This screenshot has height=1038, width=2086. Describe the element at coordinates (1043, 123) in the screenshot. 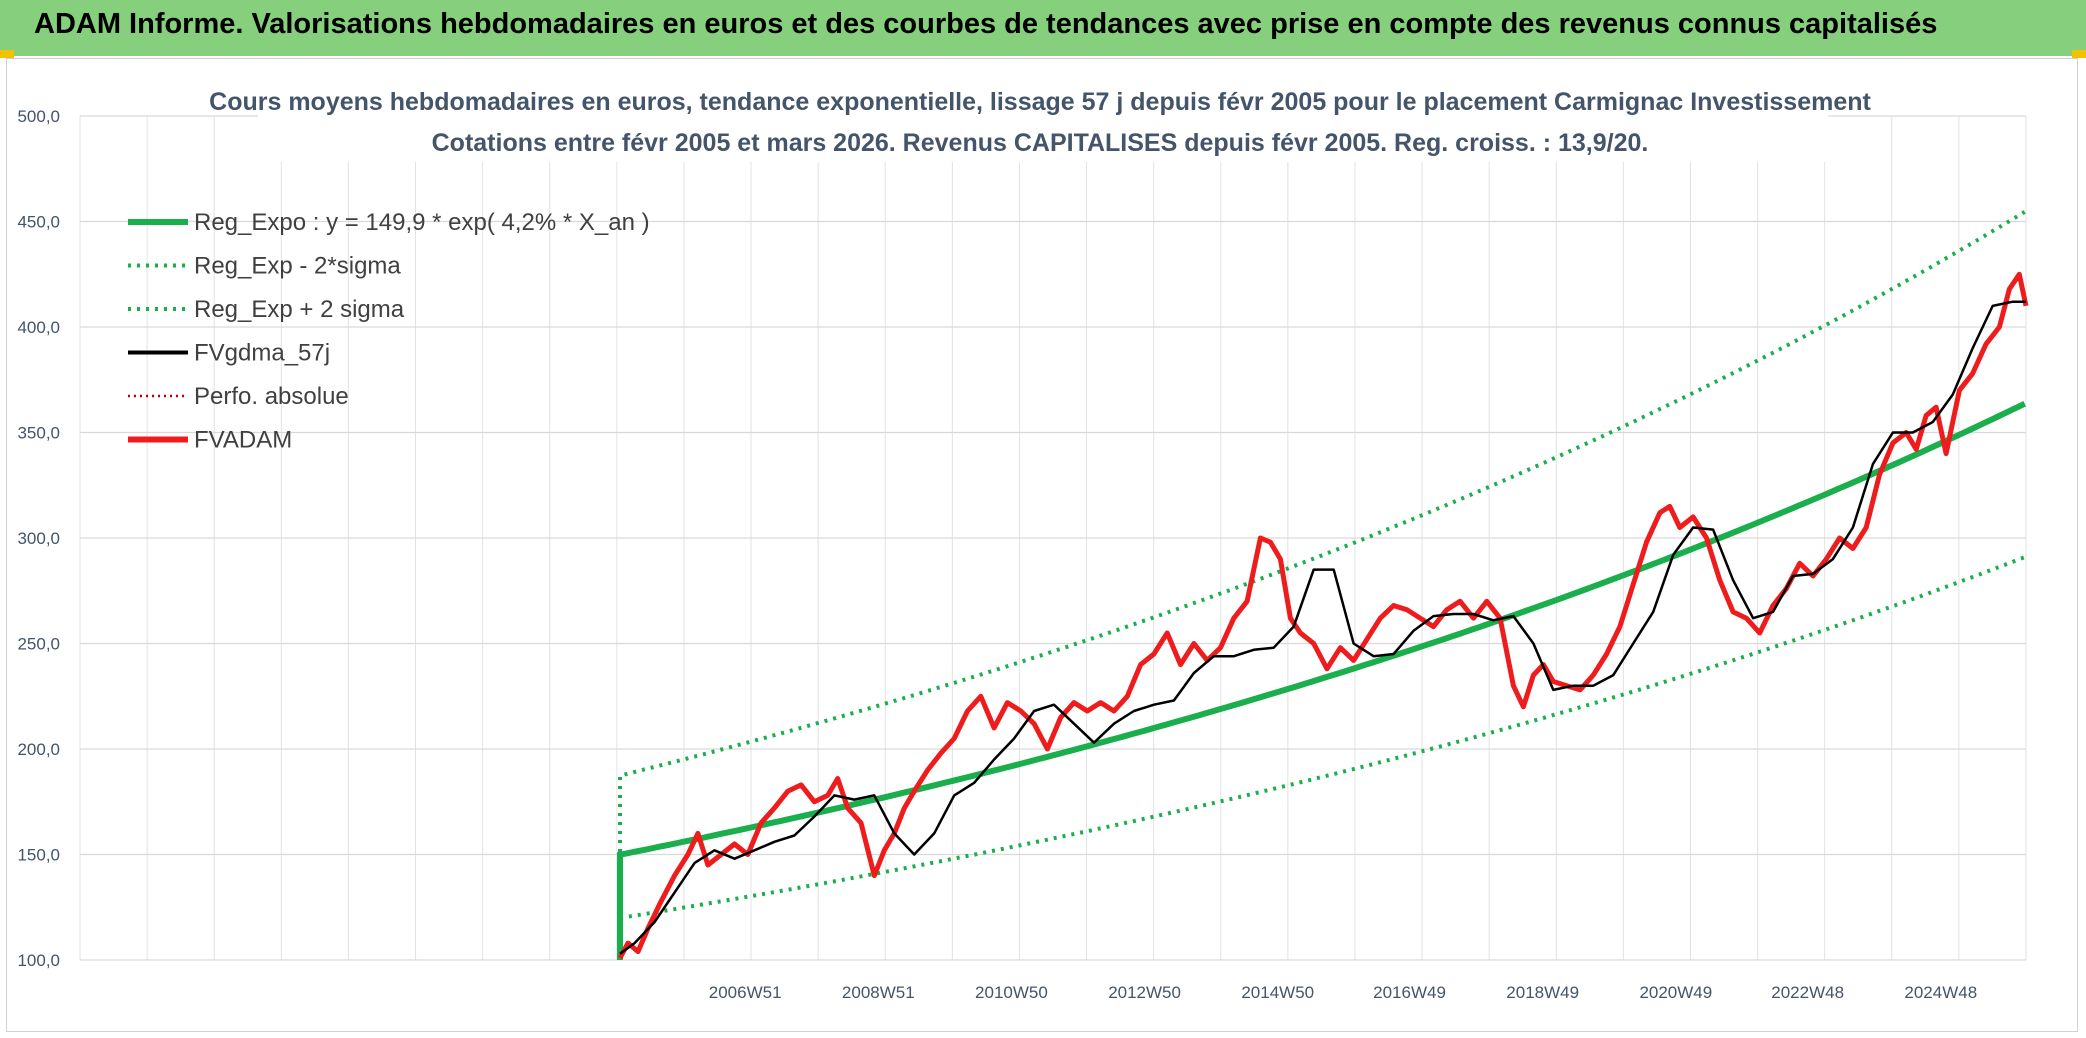

I see `title-backdrop` at that location.